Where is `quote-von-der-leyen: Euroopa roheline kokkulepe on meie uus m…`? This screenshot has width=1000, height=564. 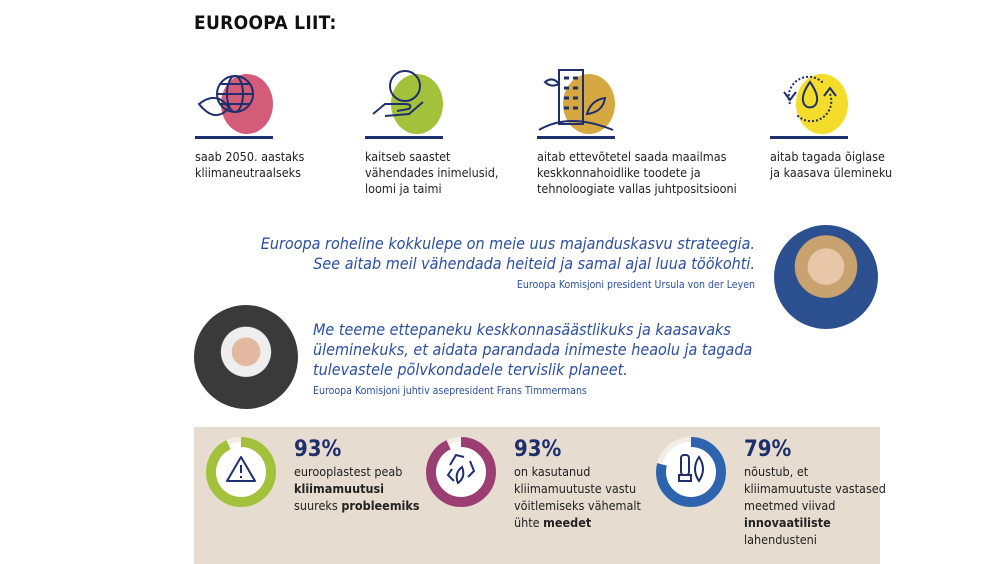
quote-von-der-leyen: Euroopa roheline kokkulepe on meie uus m… is located at coordinates (508, 254).